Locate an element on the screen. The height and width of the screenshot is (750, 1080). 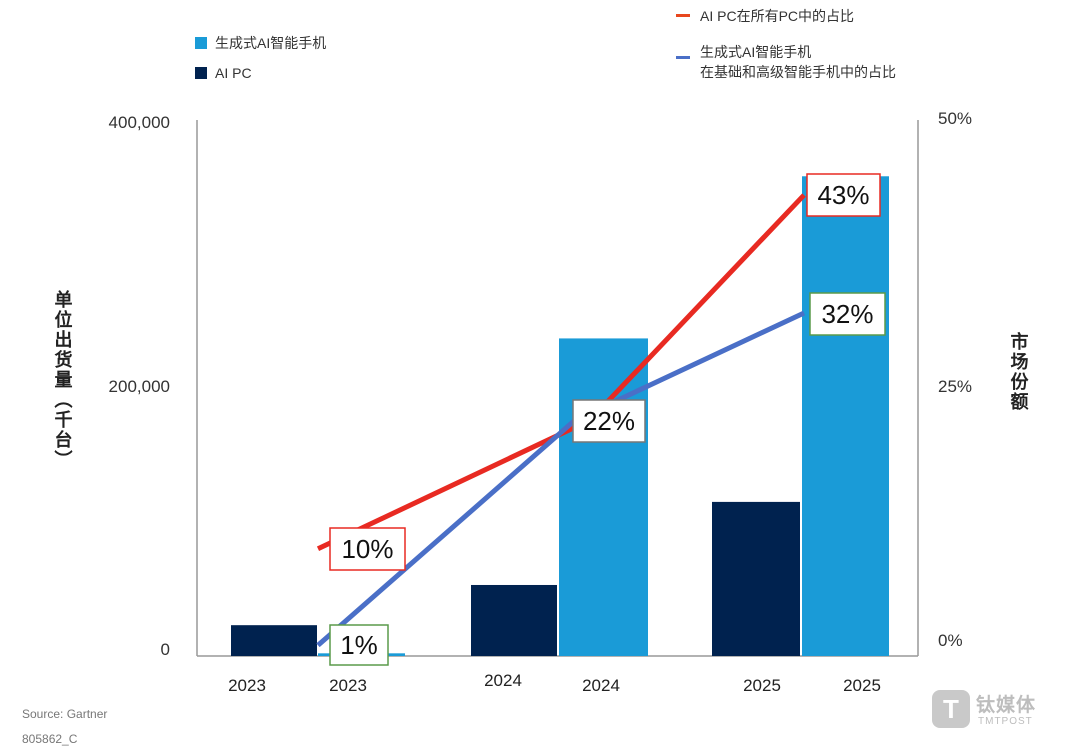
label-2024-22: 22% is located at coordinates (609, 421).